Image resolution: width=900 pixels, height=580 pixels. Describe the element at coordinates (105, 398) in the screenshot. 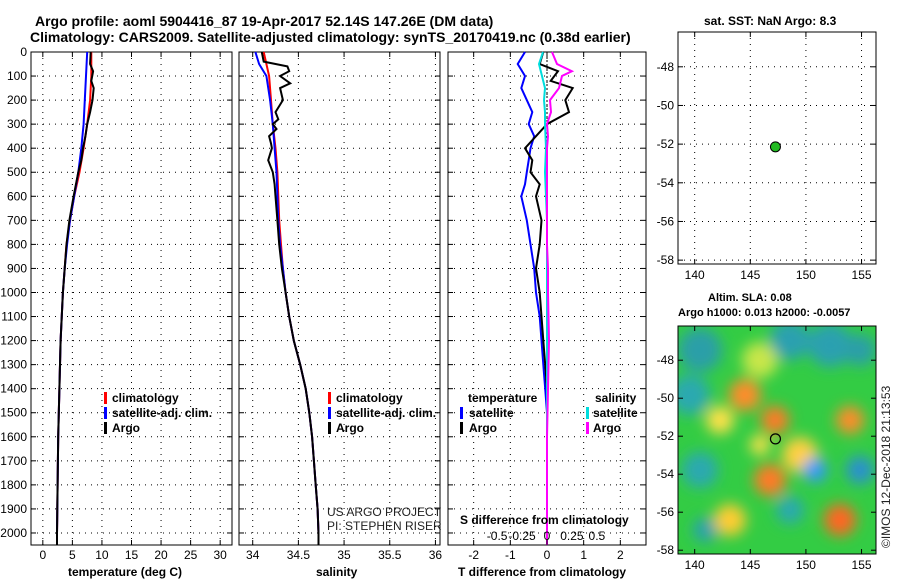

I see `legend-swatch-climatology` at that location.